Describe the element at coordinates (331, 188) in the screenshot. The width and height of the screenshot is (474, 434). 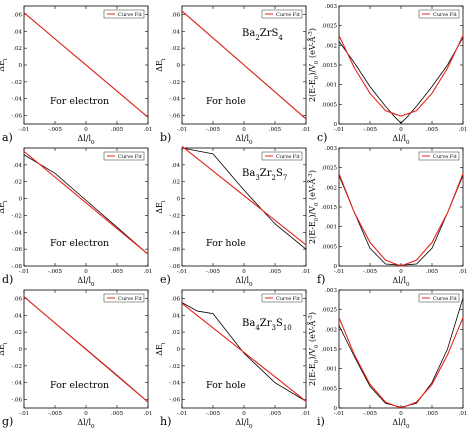
I see `y-tick-label: .002` at that location.